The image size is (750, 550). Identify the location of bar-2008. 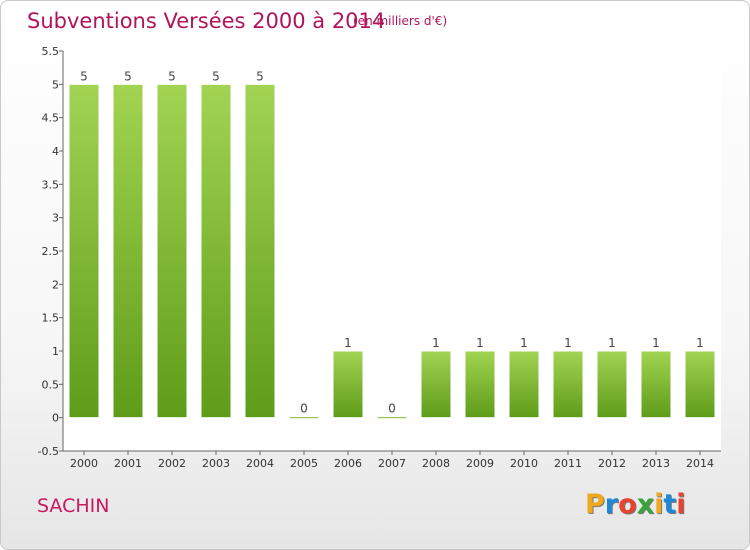
(436, 384).